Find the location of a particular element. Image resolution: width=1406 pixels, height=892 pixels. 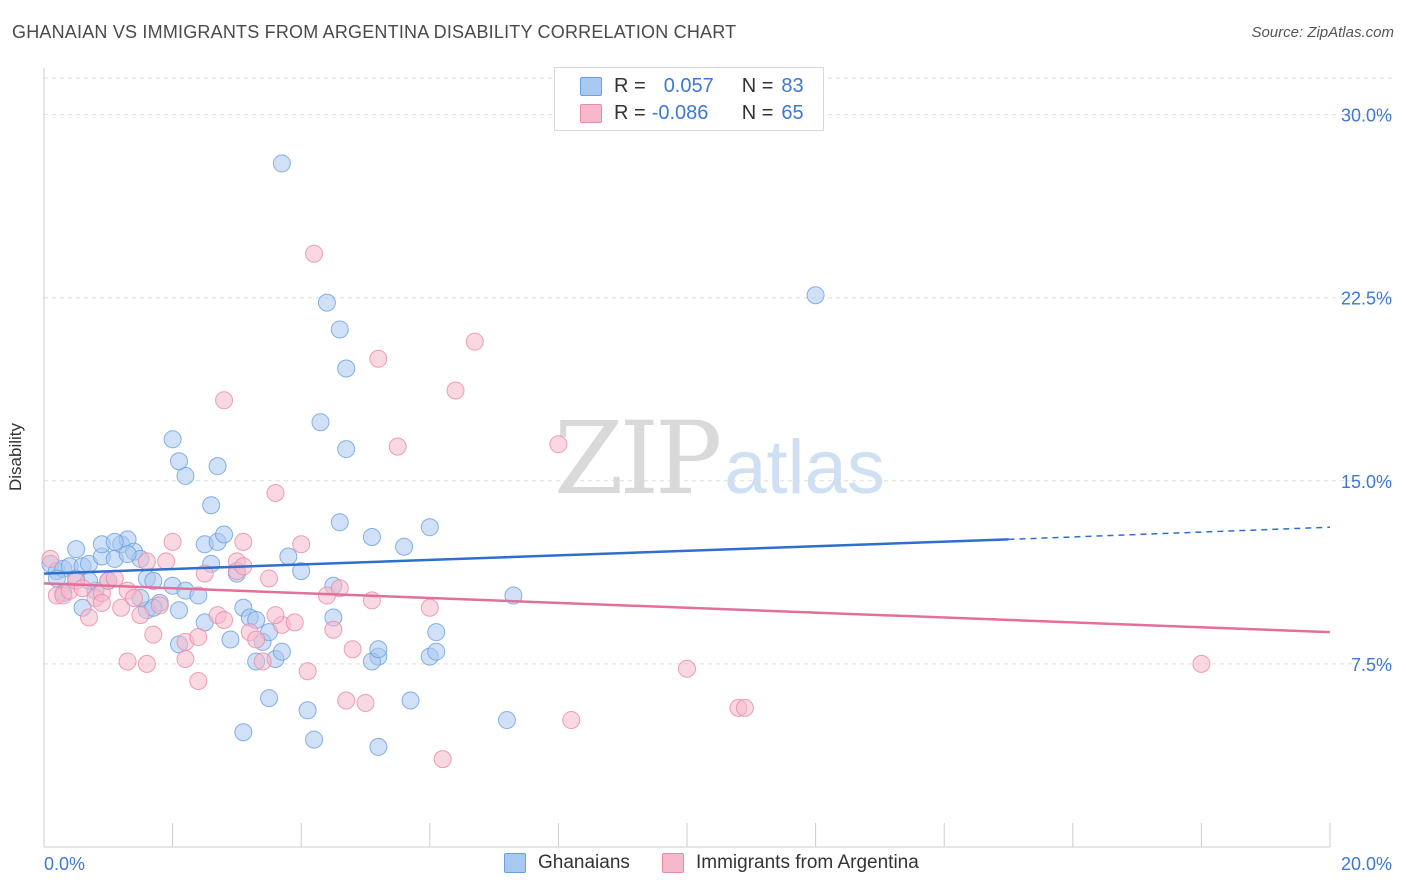

y-tick-label: 15.0% is located at coordinates (1366, 482).